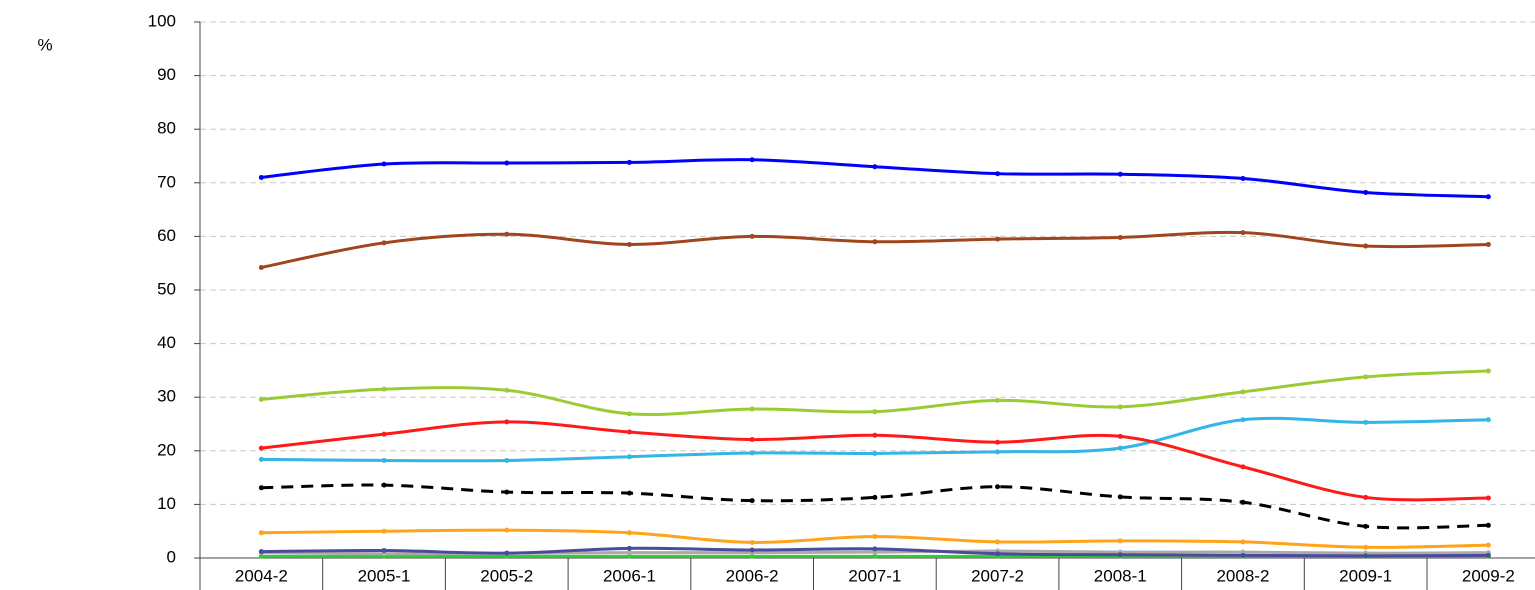  Describe the element at coordinates (166, 74) in the screenshot. I see `y-tick-label: 90` at that location.